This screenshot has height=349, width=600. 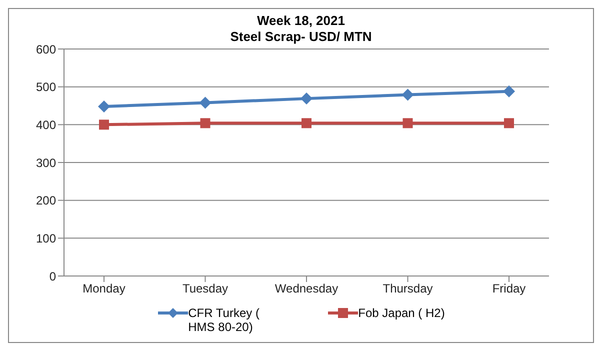 What do you see at coordinates (104, 289) in the screenshot?
I see `x-tick-label: Monday` at bounding box center [104, 289].